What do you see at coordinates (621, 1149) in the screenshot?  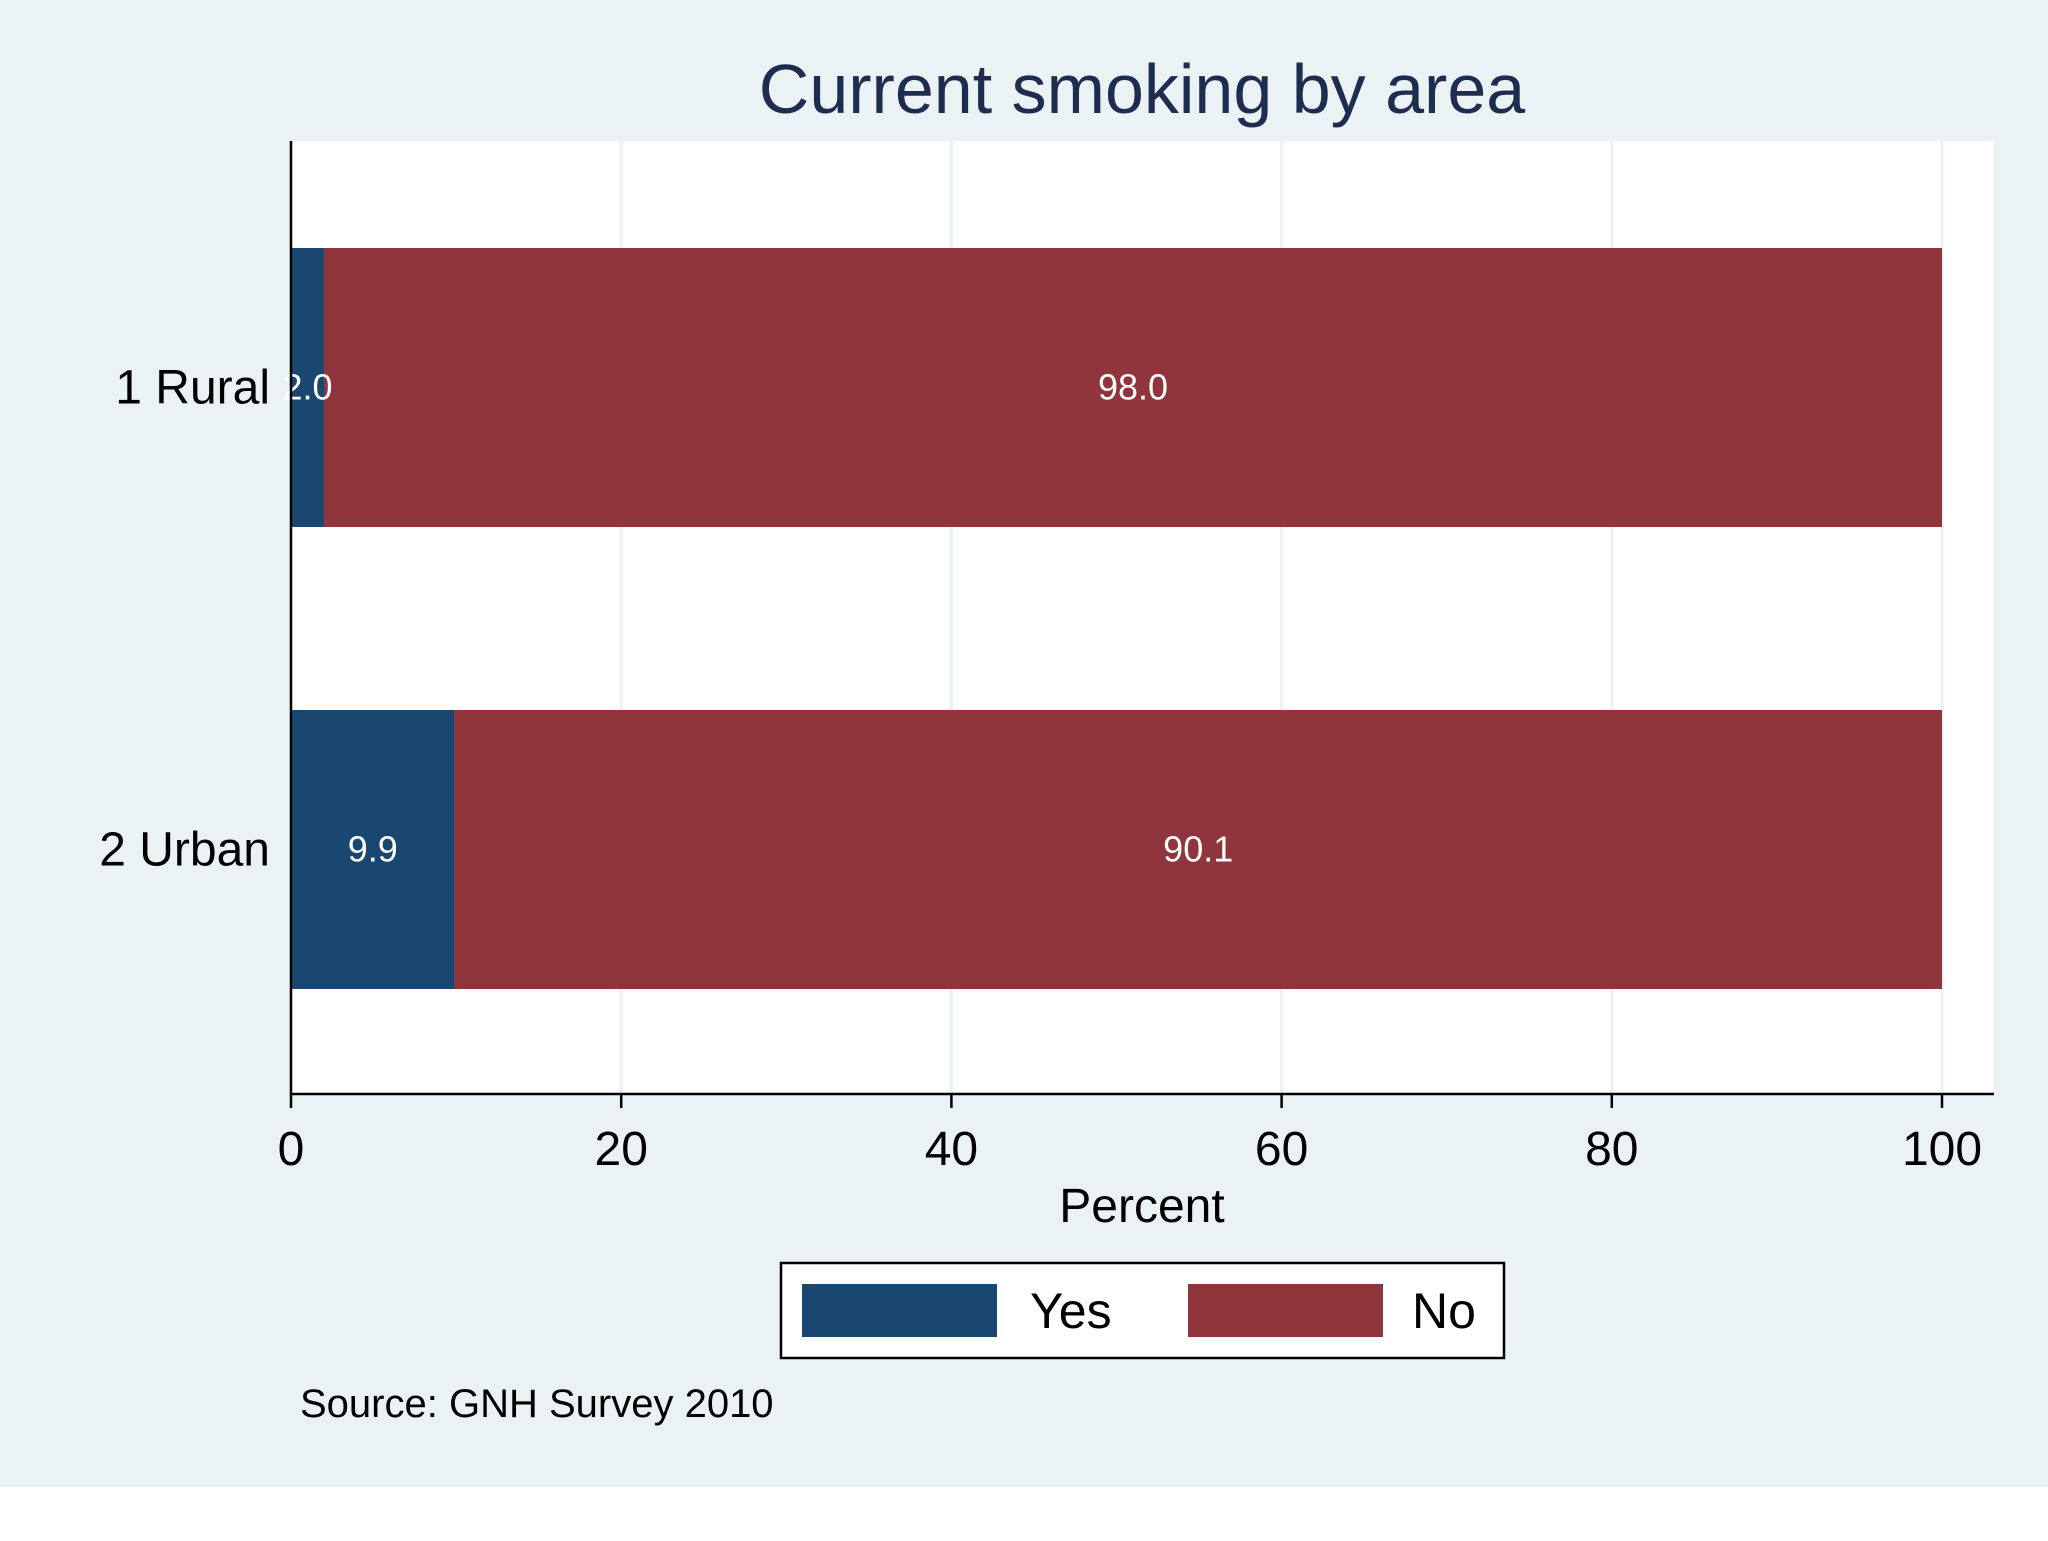 I see `x-tick-label: 20` at bounding box center [621, 1149].